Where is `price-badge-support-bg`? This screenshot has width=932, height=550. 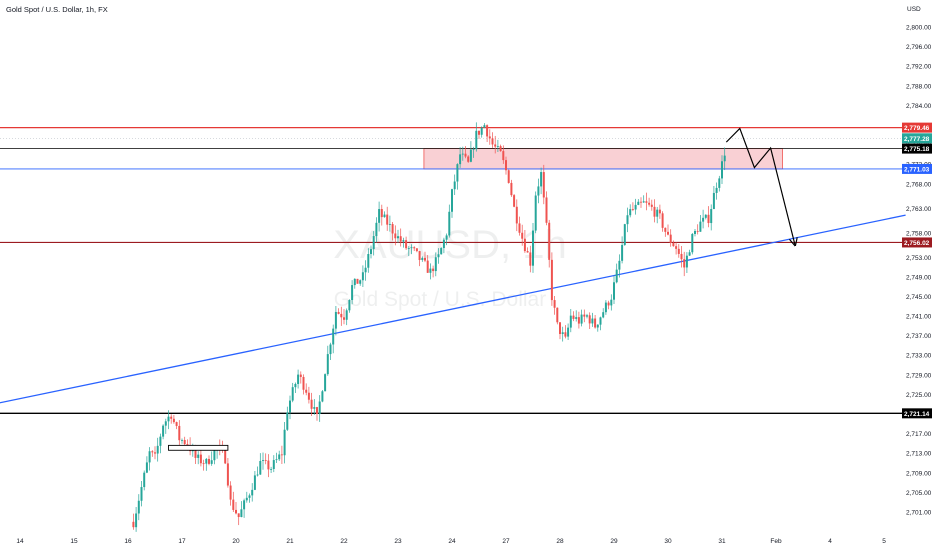
price-badge-support-bg is located at coordinates (917, 242).